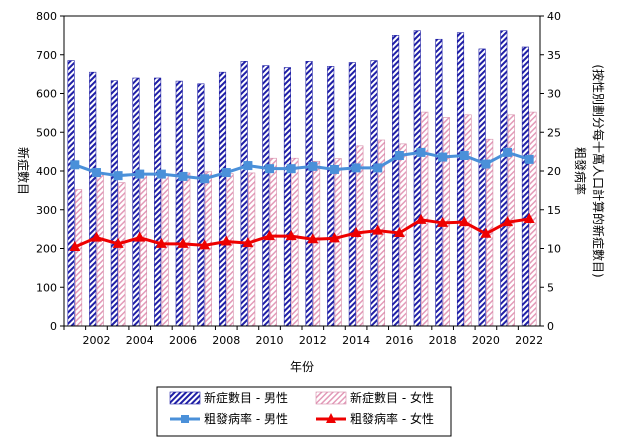 This screenshot has width=626, height=447. What do you see at coordinates (482, 187) in the screenshot?
I see `bar-male-2020` at bounding box center [482, 187].